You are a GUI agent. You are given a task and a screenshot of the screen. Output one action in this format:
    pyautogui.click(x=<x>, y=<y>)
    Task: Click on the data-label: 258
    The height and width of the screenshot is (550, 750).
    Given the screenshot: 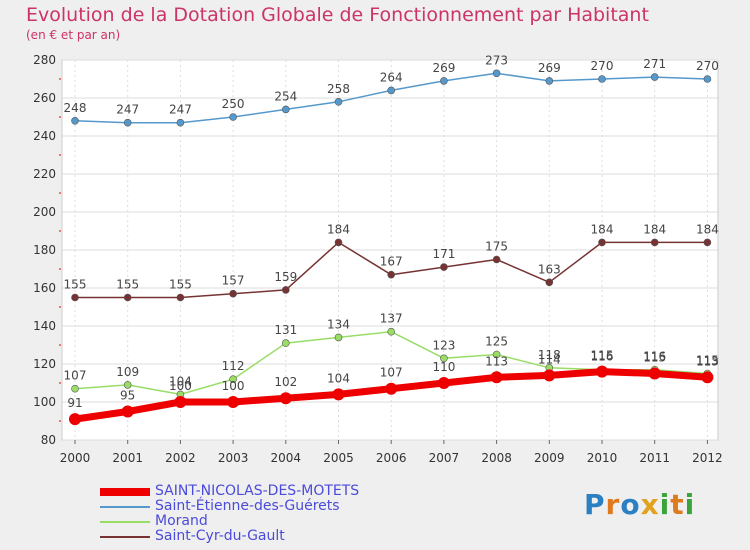 What is the action you would take?
    pyautogui.click(x=338, y=89)
    